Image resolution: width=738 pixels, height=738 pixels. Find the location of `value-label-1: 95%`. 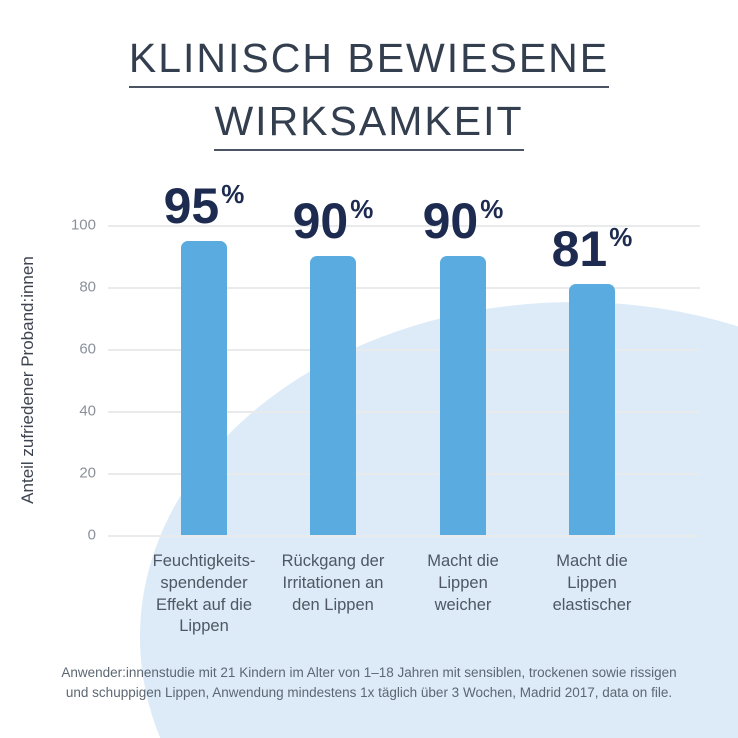

value-label-1: 95% is located at coordinates (204, 206).